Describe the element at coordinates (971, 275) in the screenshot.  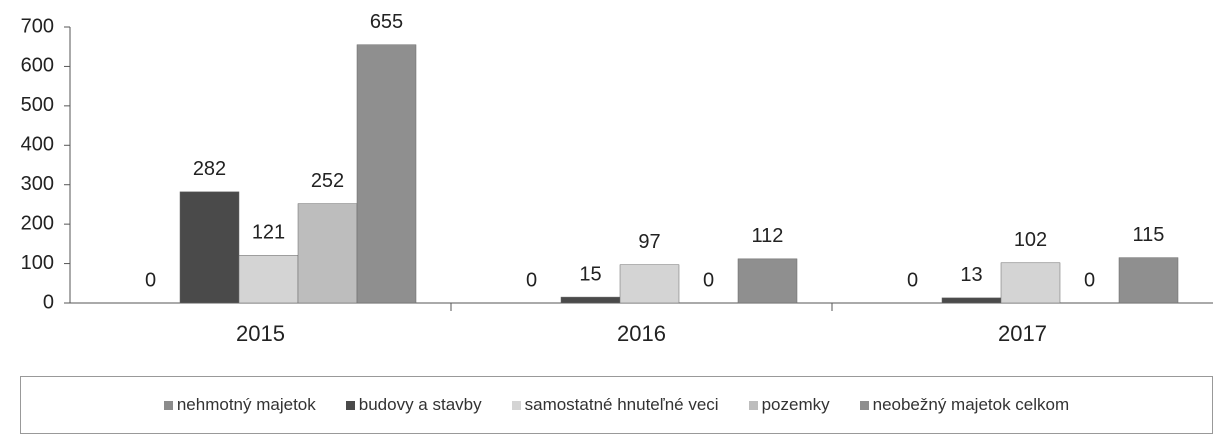
I see `data-label: 13` at that location.